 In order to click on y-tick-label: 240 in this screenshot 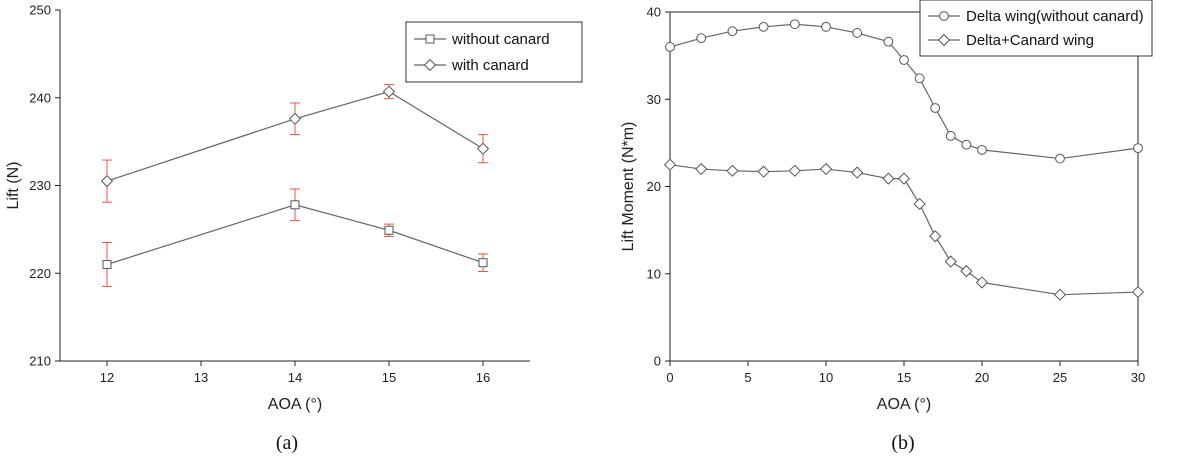, I will do `click(40, 97)`.